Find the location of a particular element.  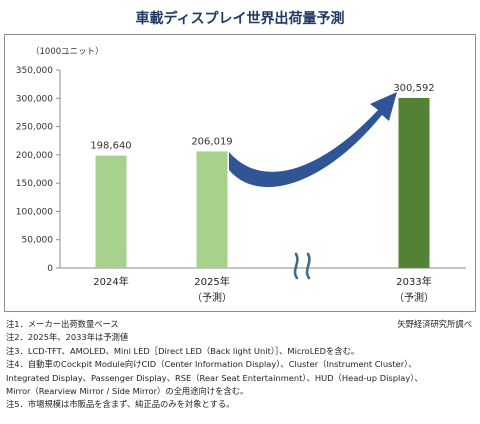

y-tick-label: 200,000 is located at coordinates (34, 156).